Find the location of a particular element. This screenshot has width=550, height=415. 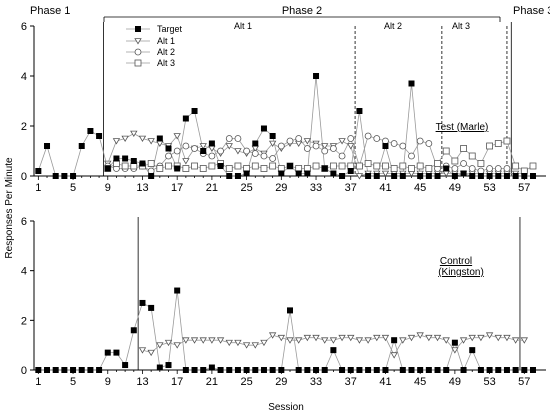

x-tick-label: 9 is located at coordinates (108, 382).